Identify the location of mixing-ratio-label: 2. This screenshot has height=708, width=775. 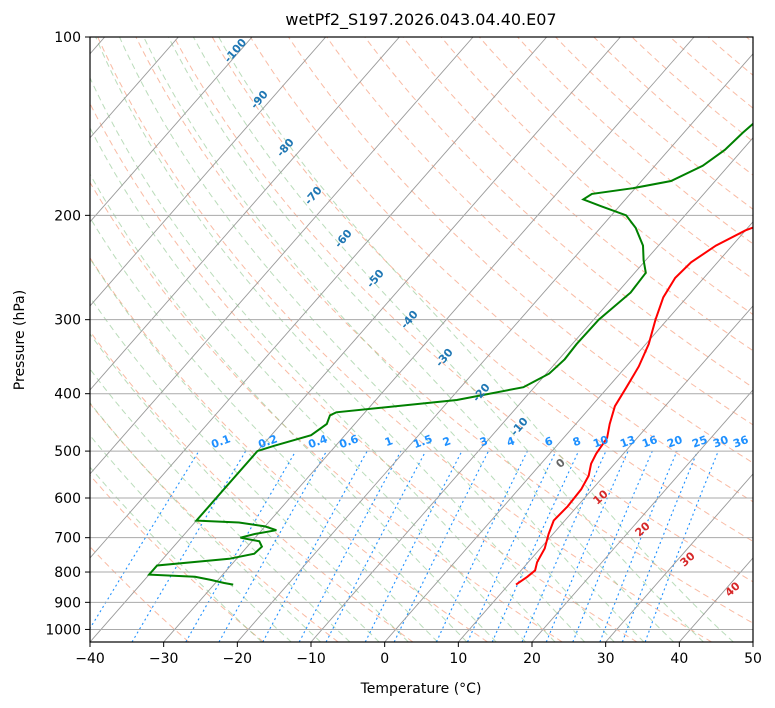
(447, 441).